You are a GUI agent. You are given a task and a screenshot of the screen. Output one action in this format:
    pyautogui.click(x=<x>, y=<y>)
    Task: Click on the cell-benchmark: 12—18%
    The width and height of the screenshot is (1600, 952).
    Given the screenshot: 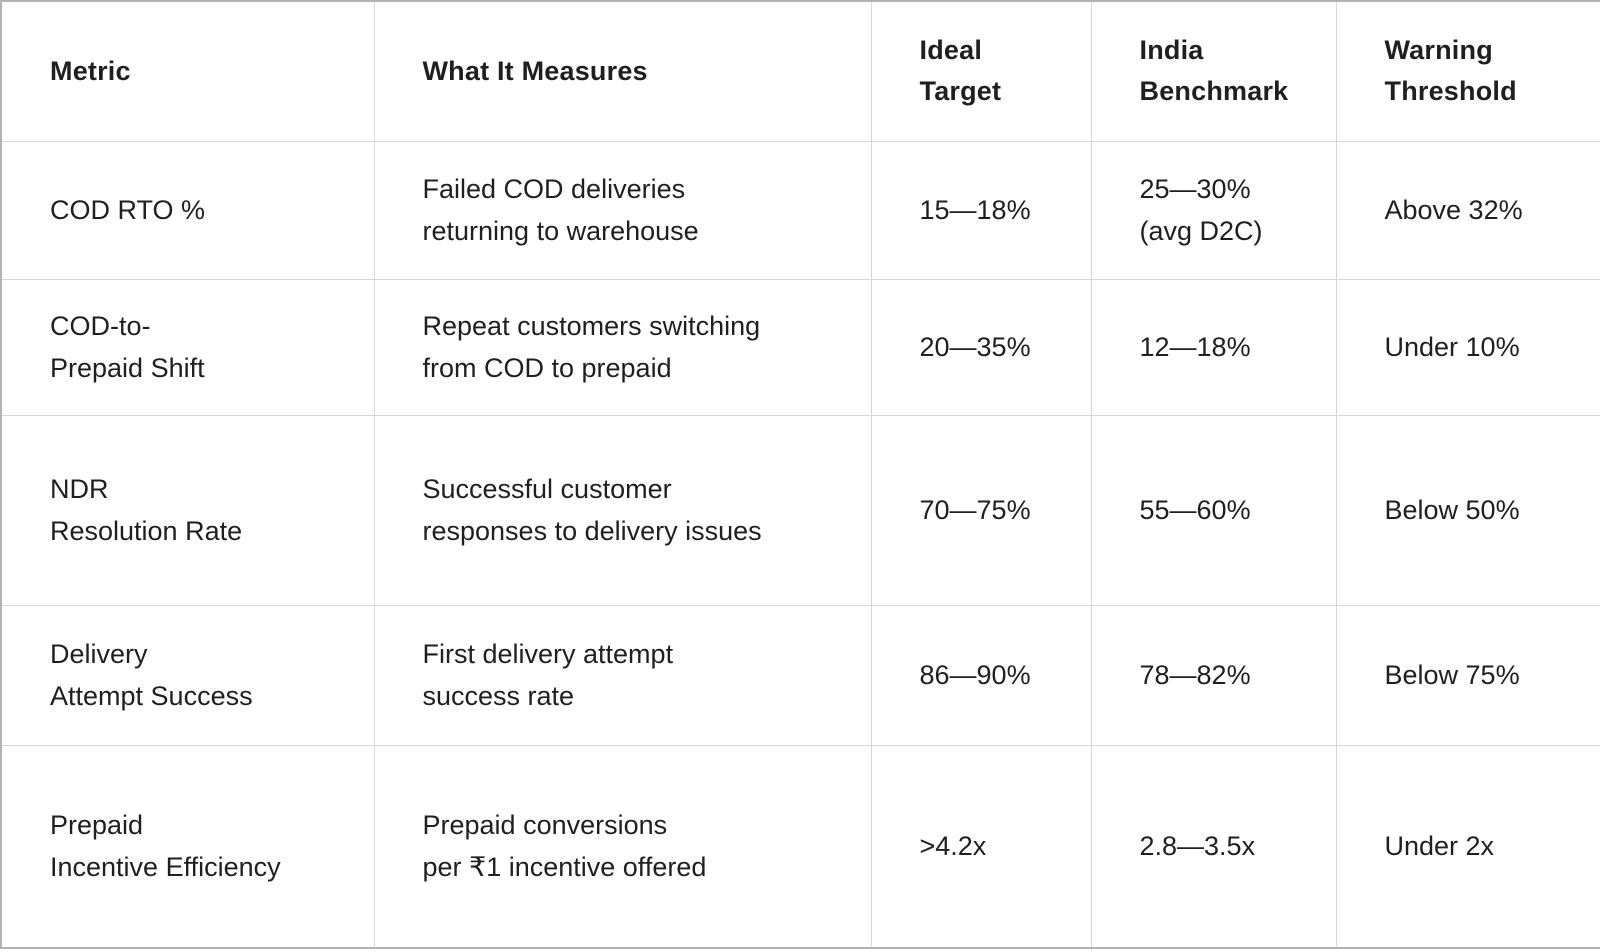 What is the action you would take?
    pyautogui.click(x=1213, y=347)
    